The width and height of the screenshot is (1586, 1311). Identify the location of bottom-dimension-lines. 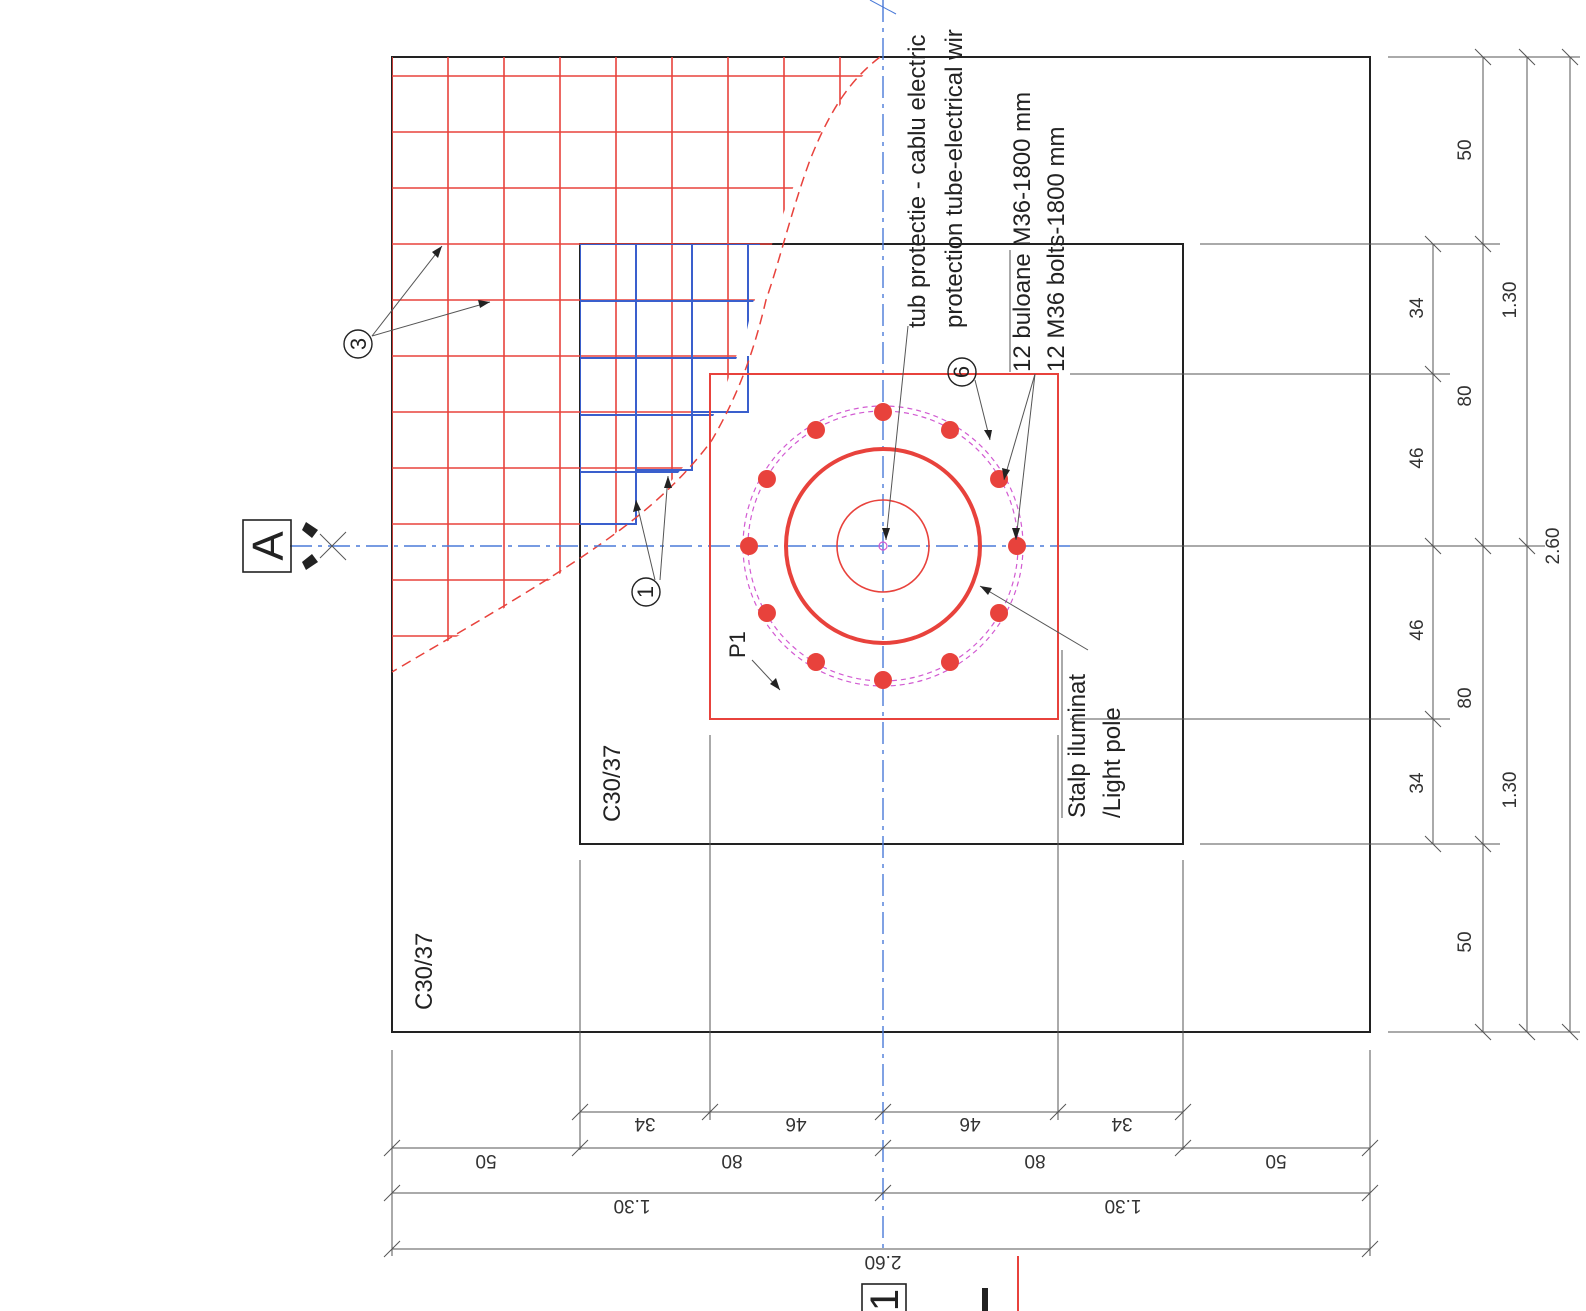
(881, 1180).